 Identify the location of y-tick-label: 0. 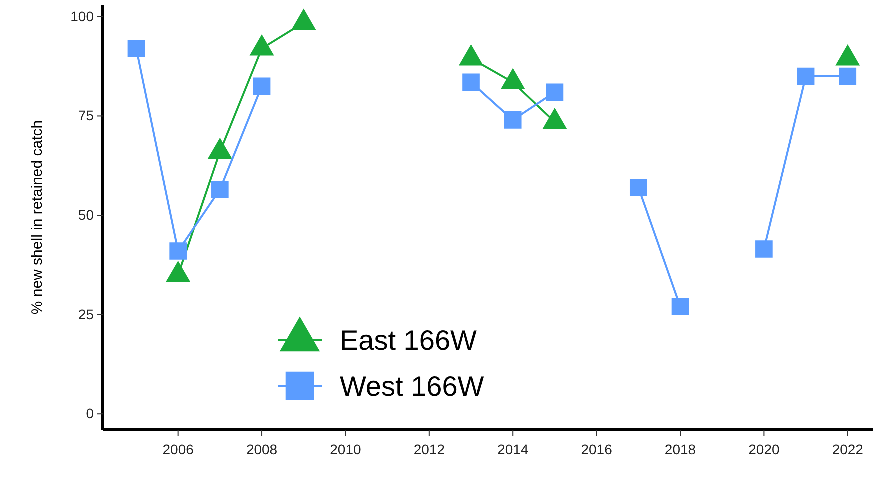
(90, 414).